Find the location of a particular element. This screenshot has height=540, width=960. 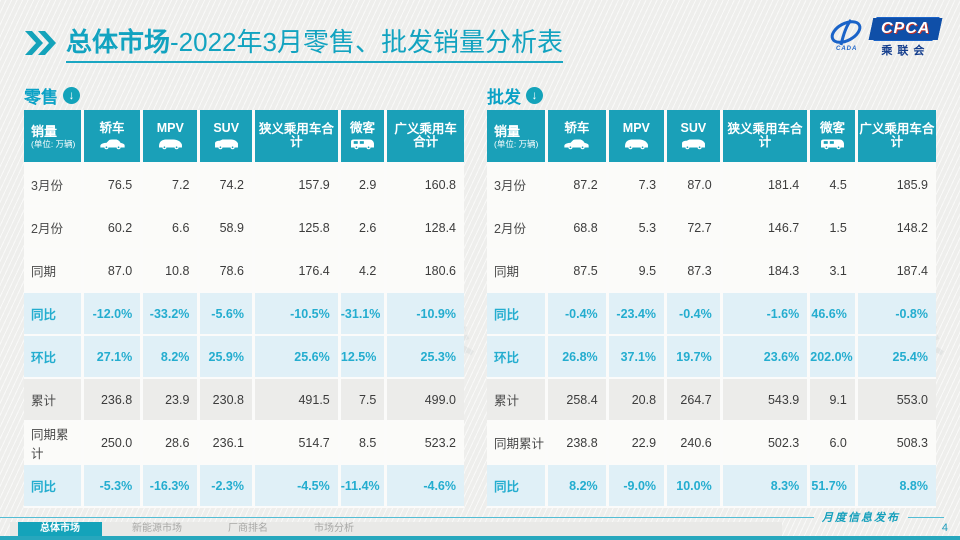

page-number: 4 is located at coordinates (944, 528).